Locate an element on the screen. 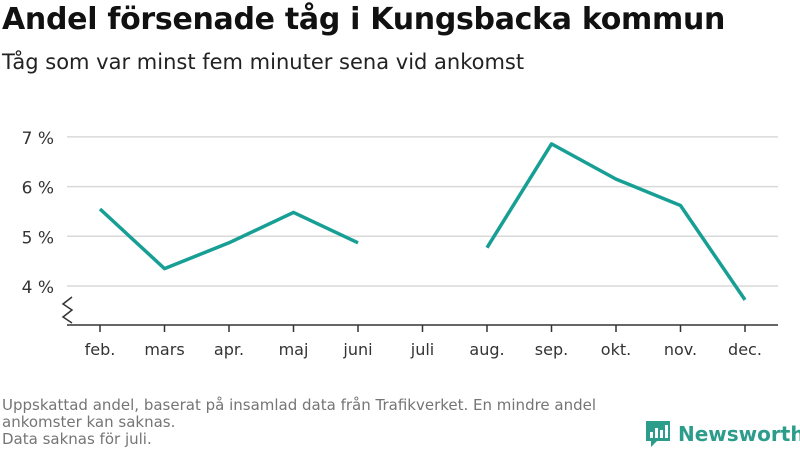  newsworthy-logo-icon is located at coordinates (658, 434).